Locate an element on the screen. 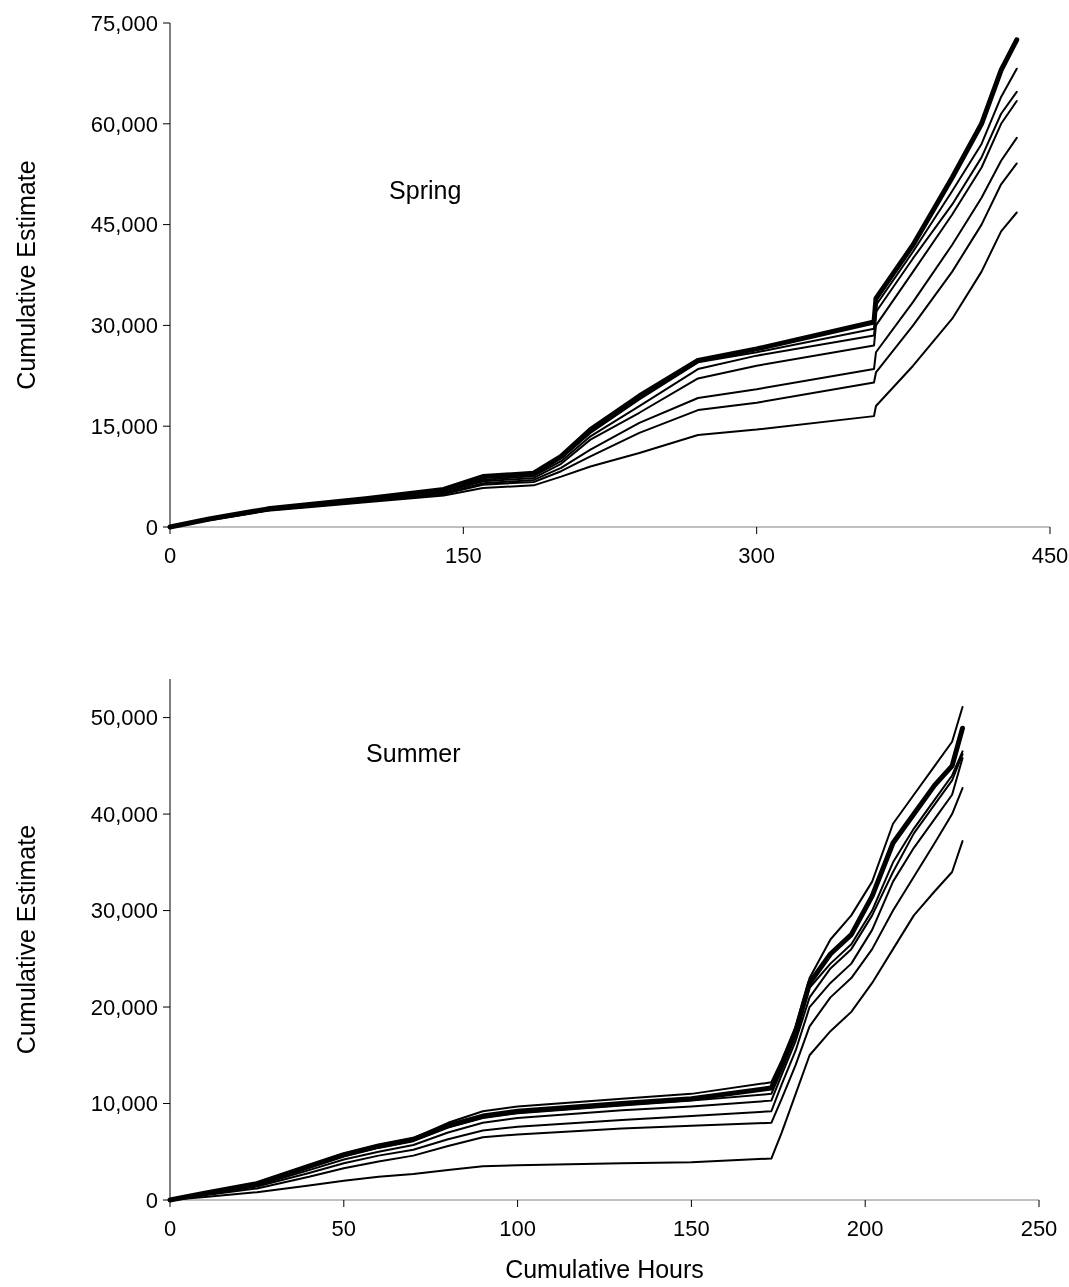 The height and width of the screenshot is (1287, 1069). y-tick-label: 50,000 is located at coordinates (124, 718).